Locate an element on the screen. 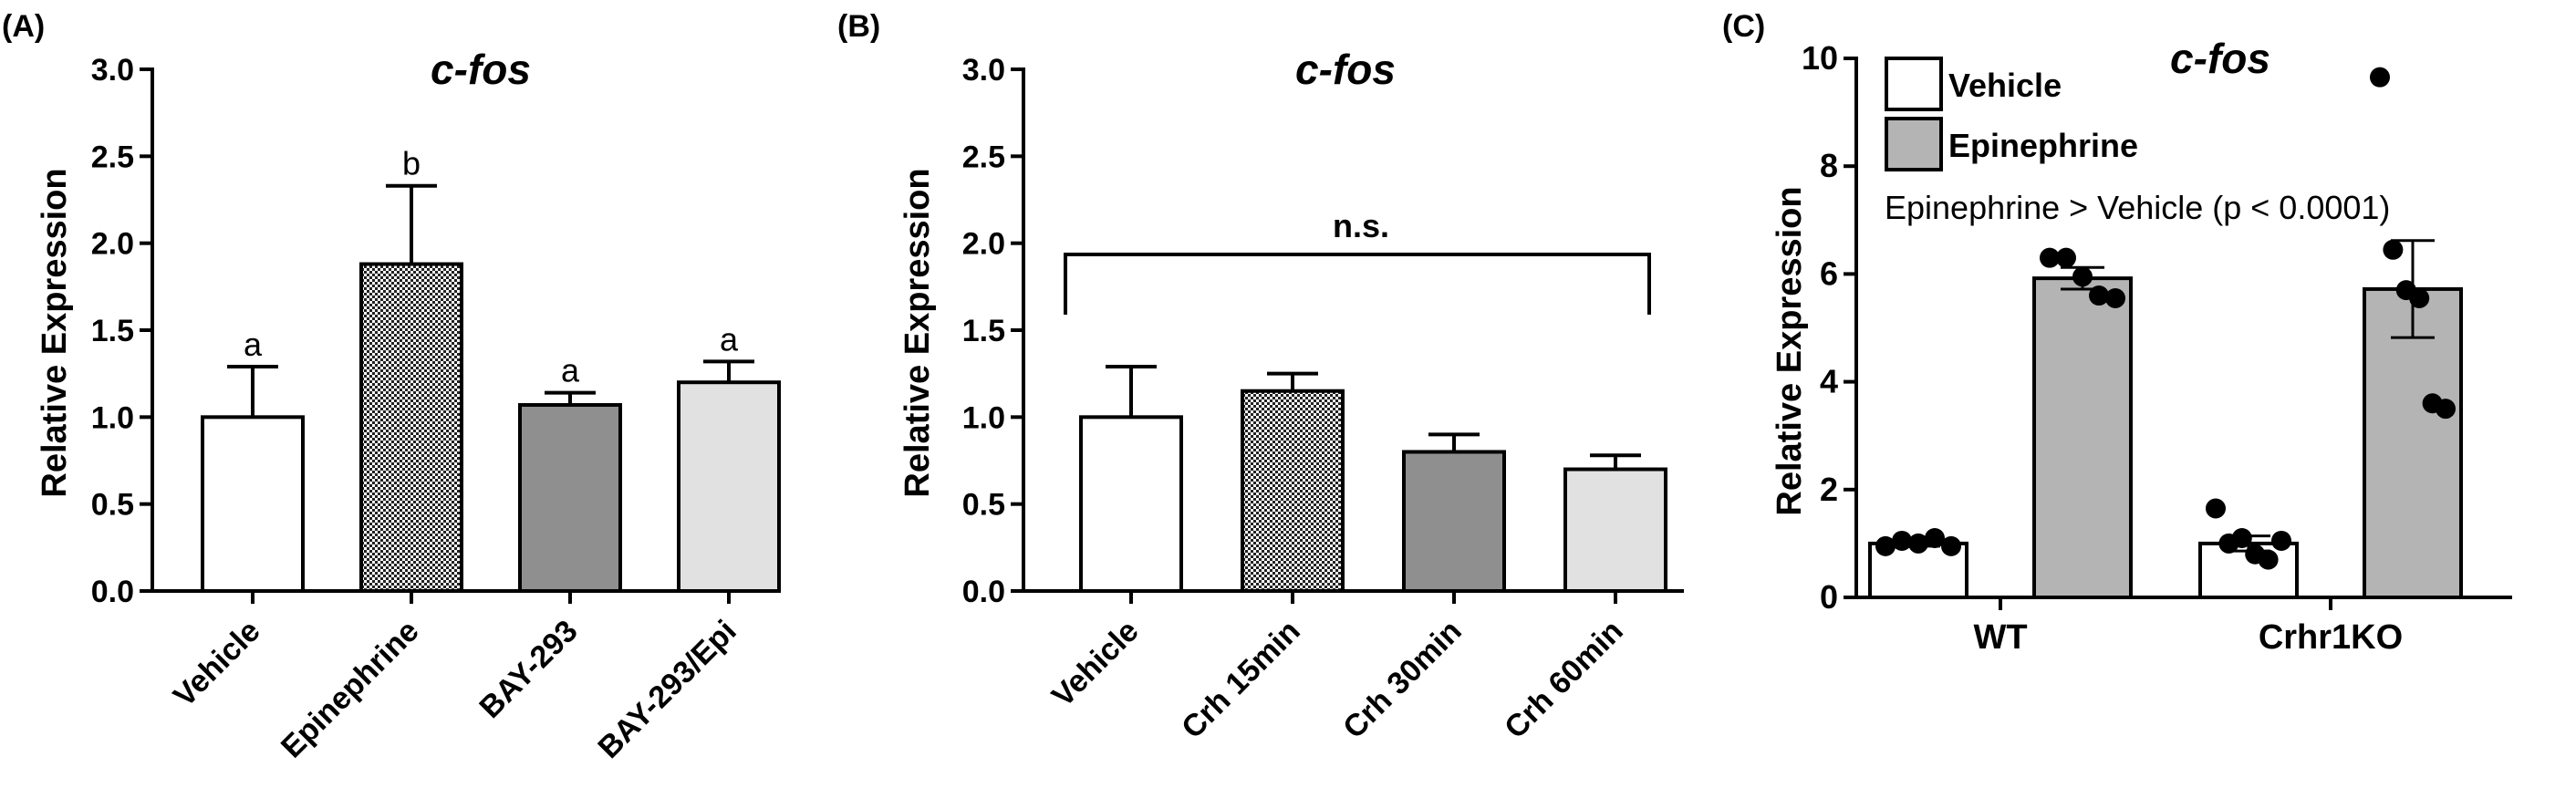 This screenshot has width=2576, height=788. panel-c-label: (C) is located at coordinates (1744, 26).